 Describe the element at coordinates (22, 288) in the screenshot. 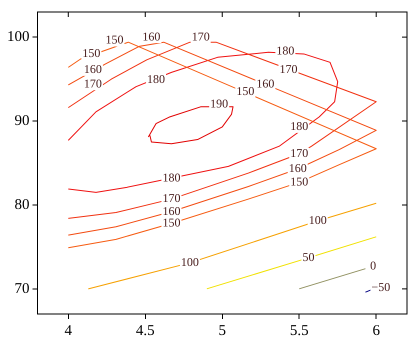

I see `y-tick-label: 70` at that location.